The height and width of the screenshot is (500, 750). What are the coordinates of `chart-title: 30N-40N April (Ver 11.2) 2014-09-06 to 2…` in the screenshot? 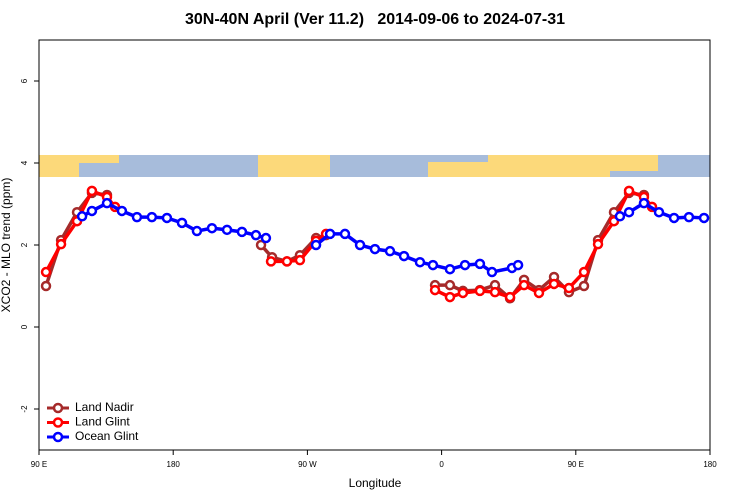 It's located at (375, 19).